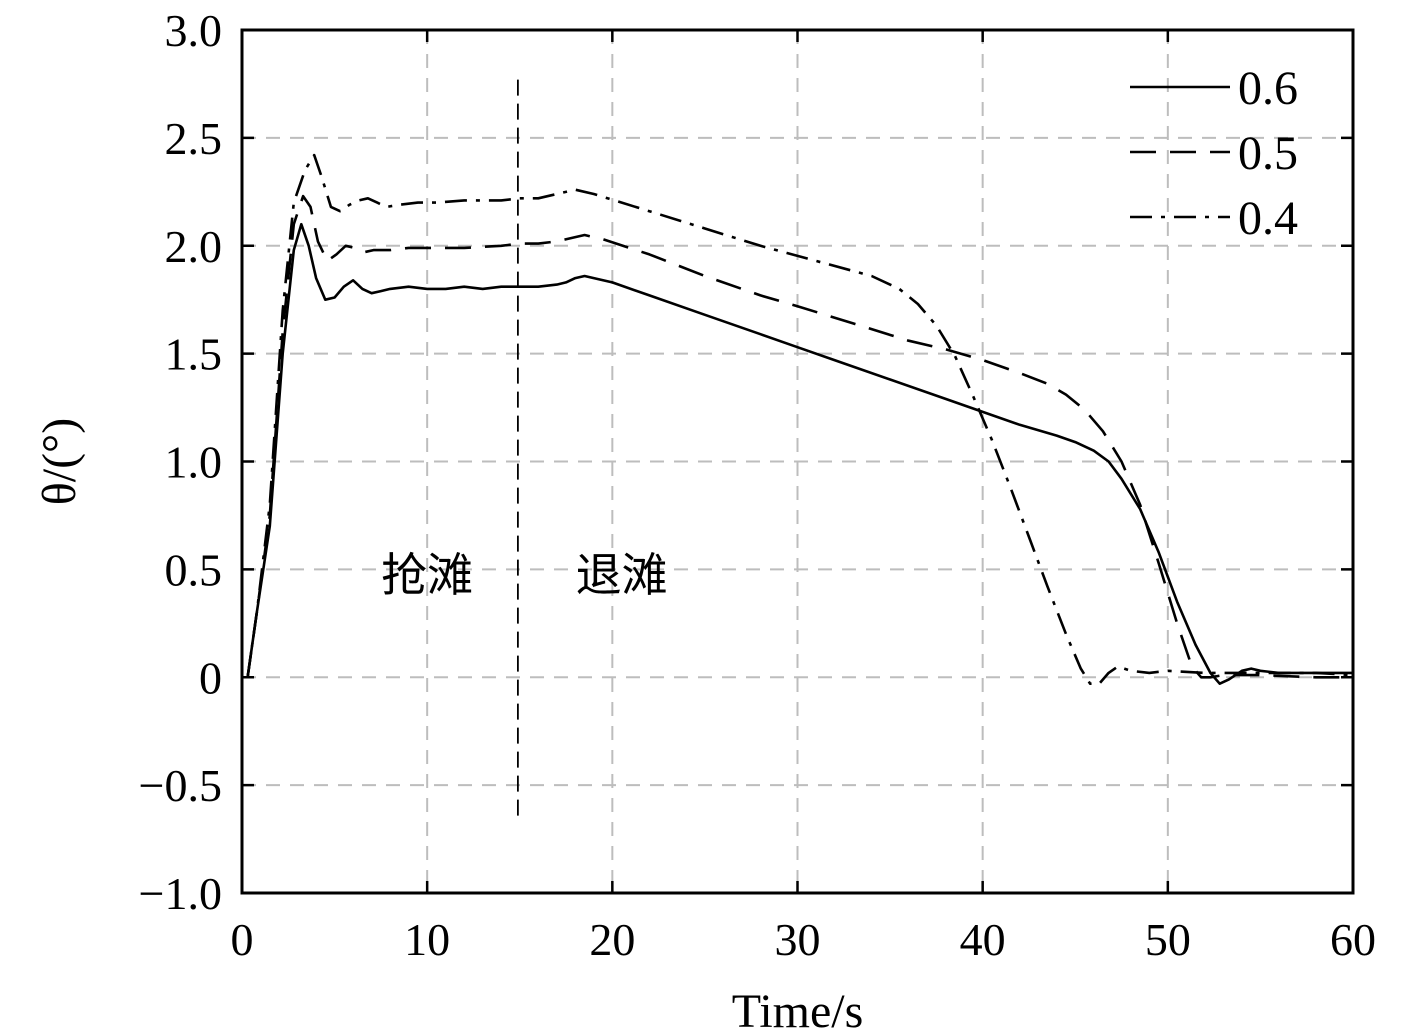 The width and height of the screenshot is (1417, 1035). I want to click on y-tick-label: 1.5, so click(194, 354).